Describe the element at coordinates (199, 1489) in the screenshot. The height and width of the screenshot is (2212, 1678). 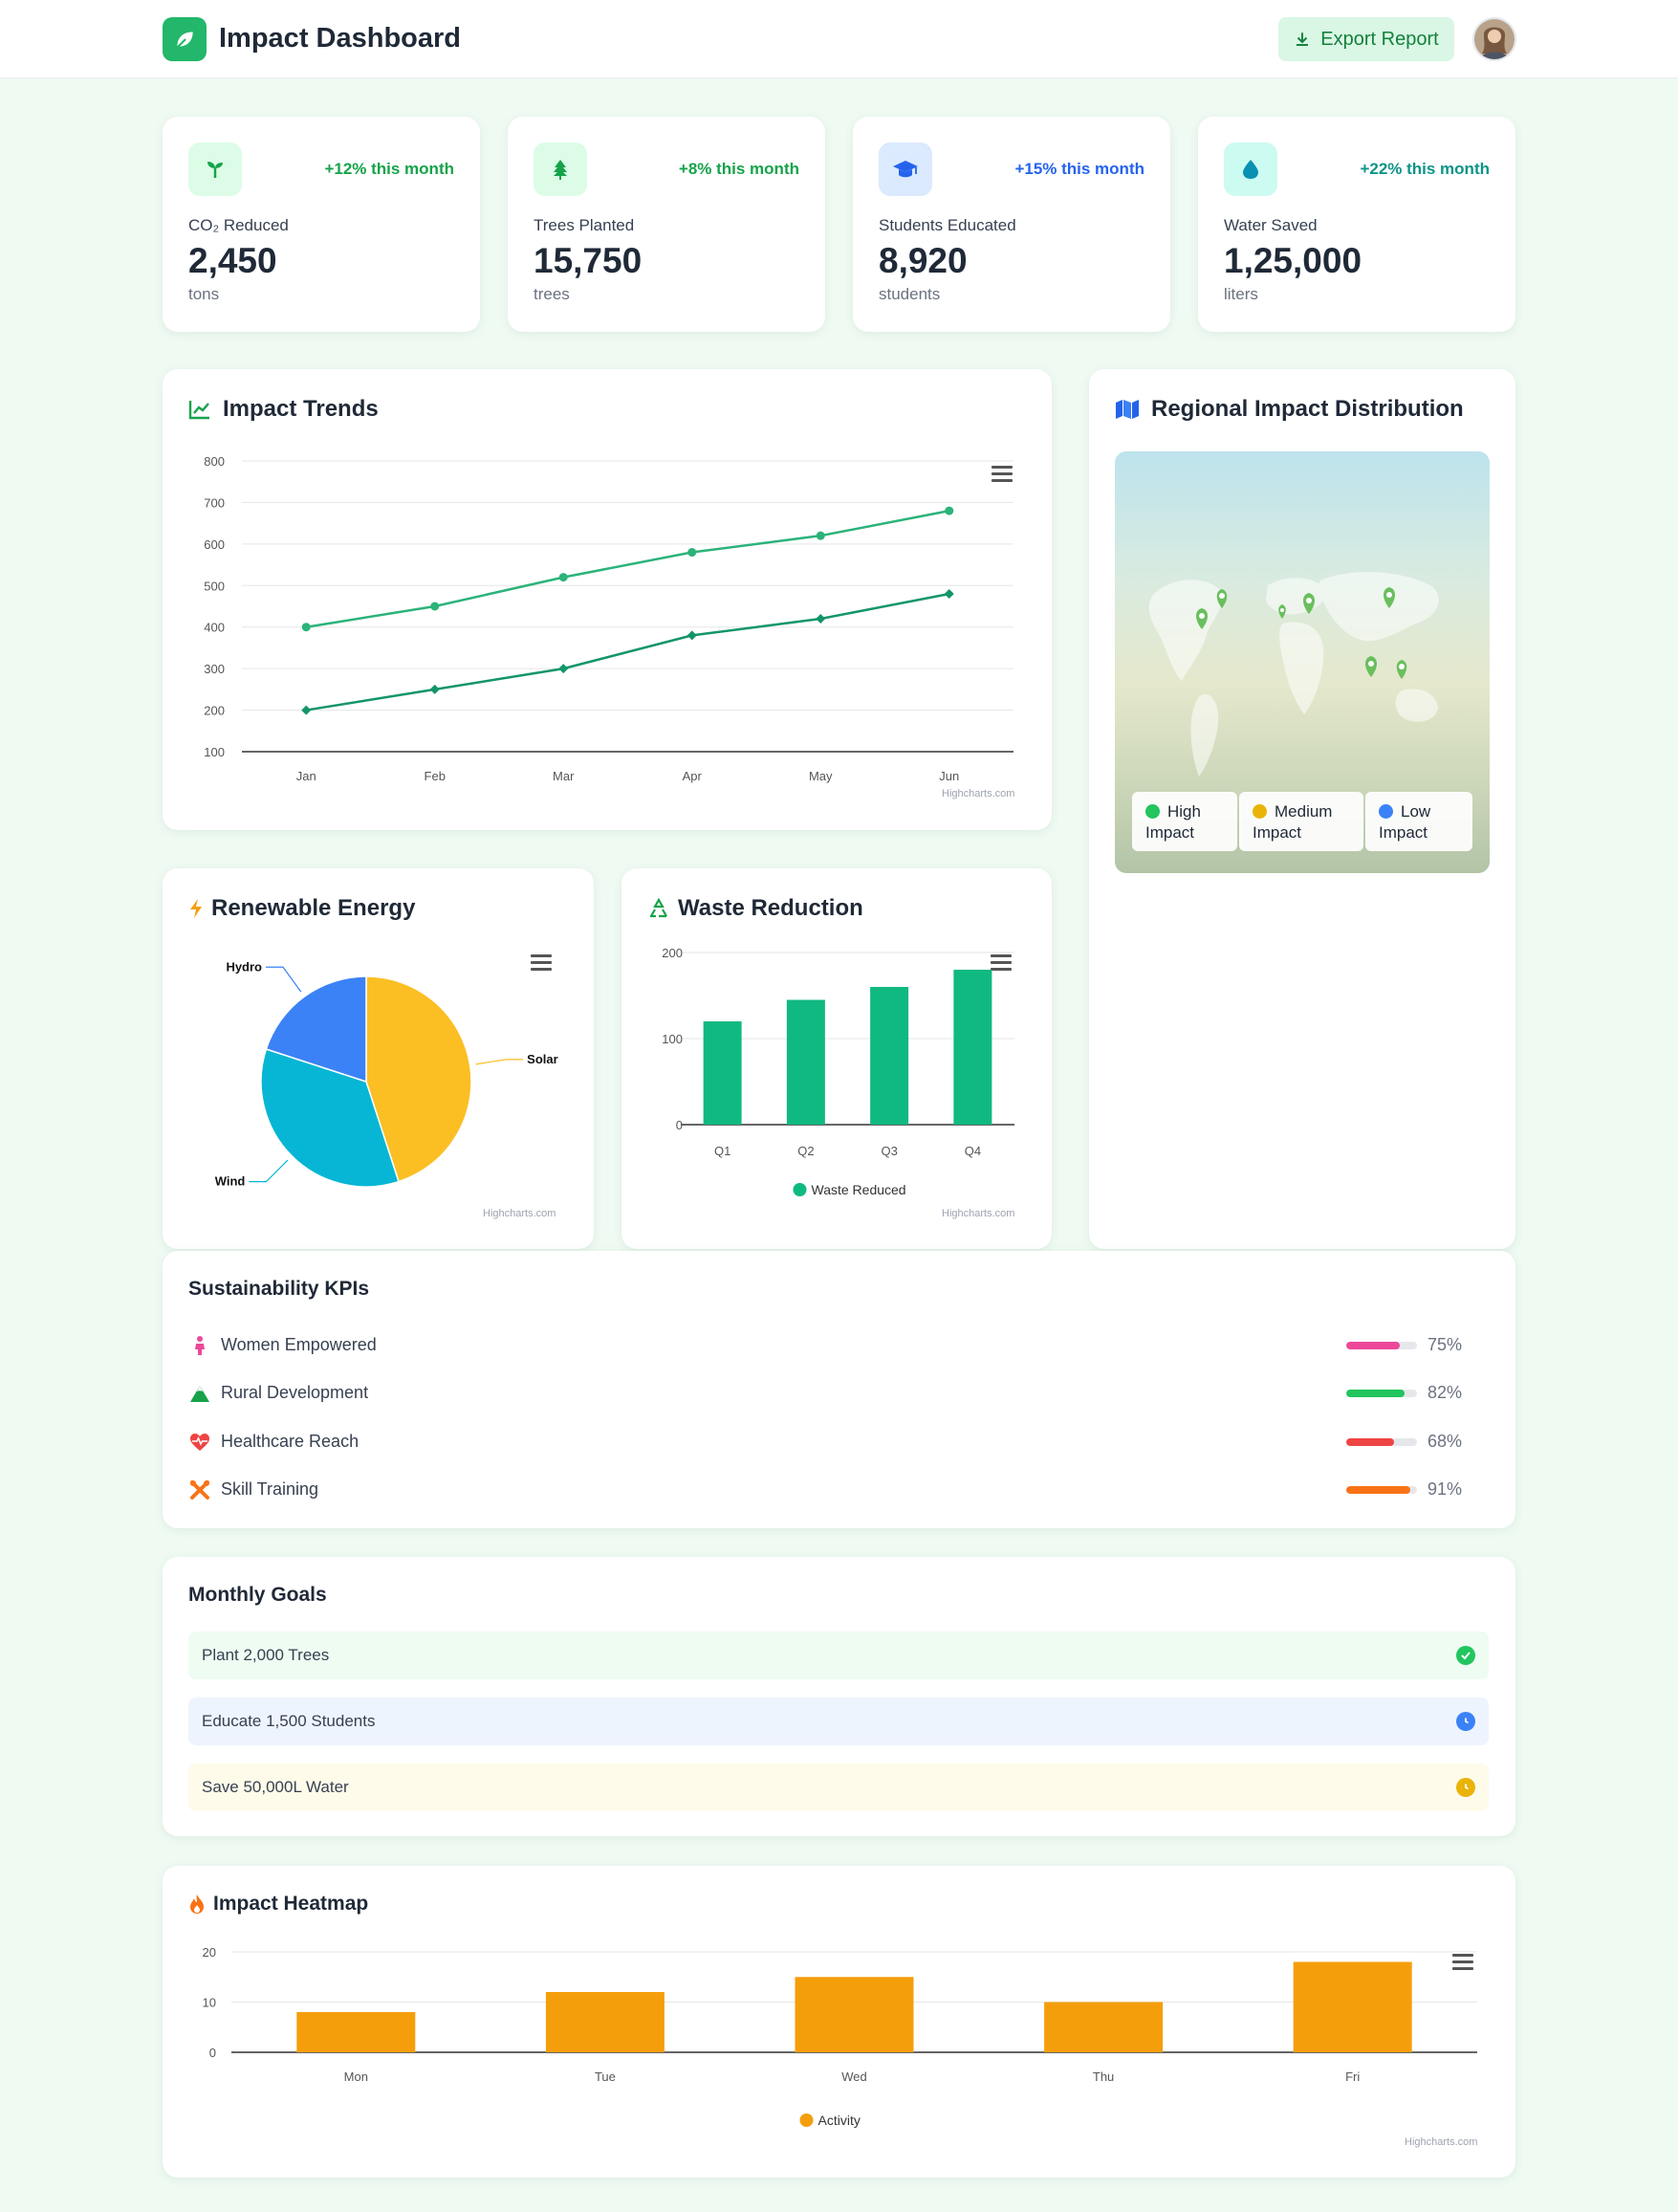
I see `tools-icon` at that location.